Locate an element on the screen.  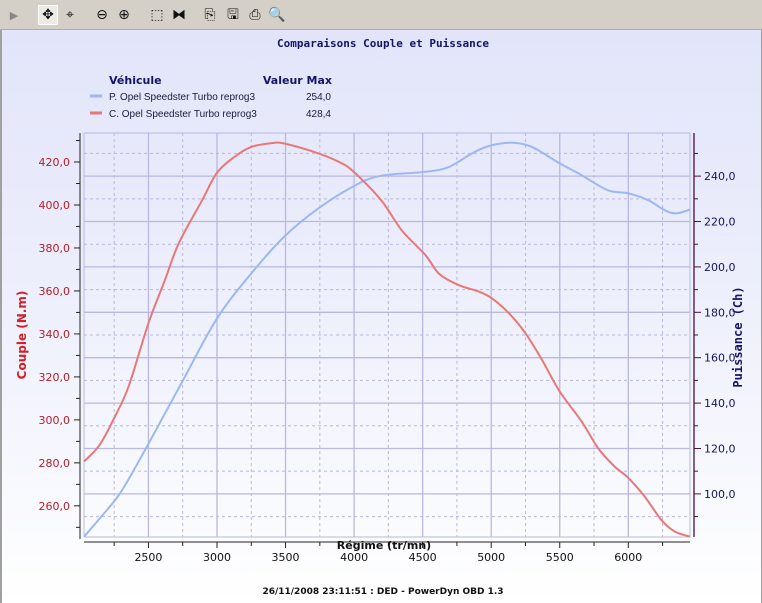
right-tick-label: 200,0 is located at coordinates (720, 267).